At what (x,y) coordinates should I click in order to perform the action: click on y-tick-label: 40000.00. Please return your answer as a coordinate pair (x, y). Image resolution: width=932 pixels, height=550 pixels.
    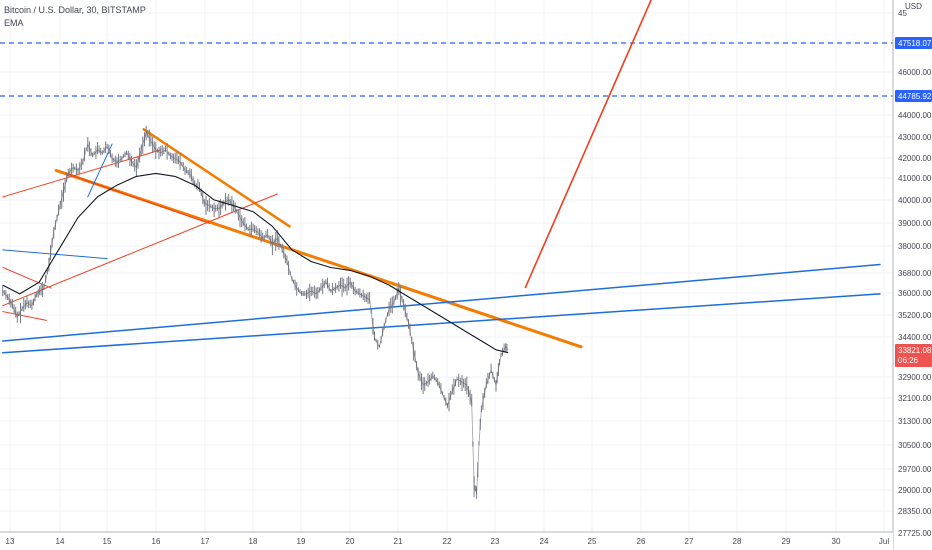
    Looking at the image, I should click on (915, 200).